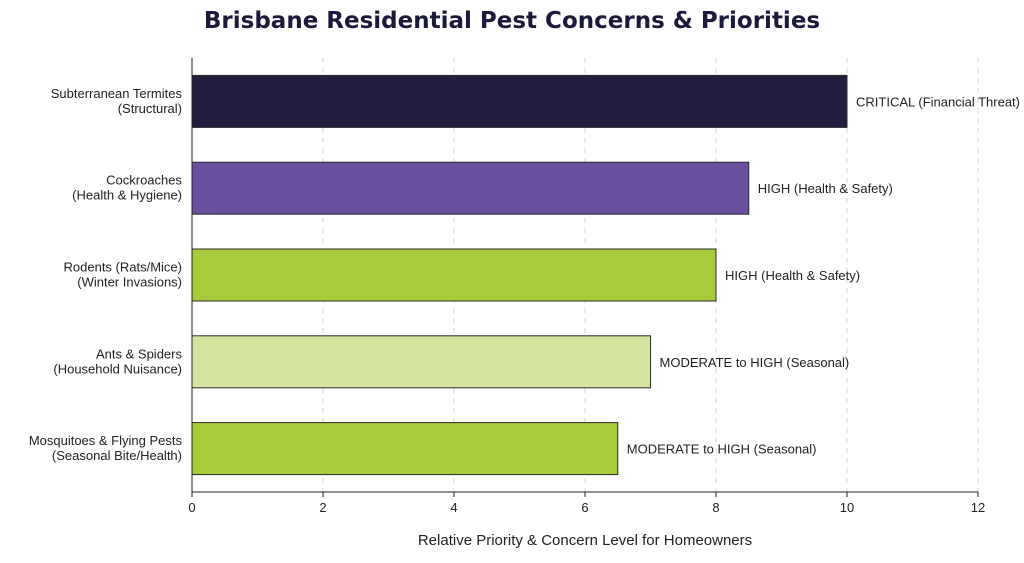  What do you see at coordinates (847, 507) in the screenshot?
I see `x-tick-label-5: 10` at bounding box center [847, 507].